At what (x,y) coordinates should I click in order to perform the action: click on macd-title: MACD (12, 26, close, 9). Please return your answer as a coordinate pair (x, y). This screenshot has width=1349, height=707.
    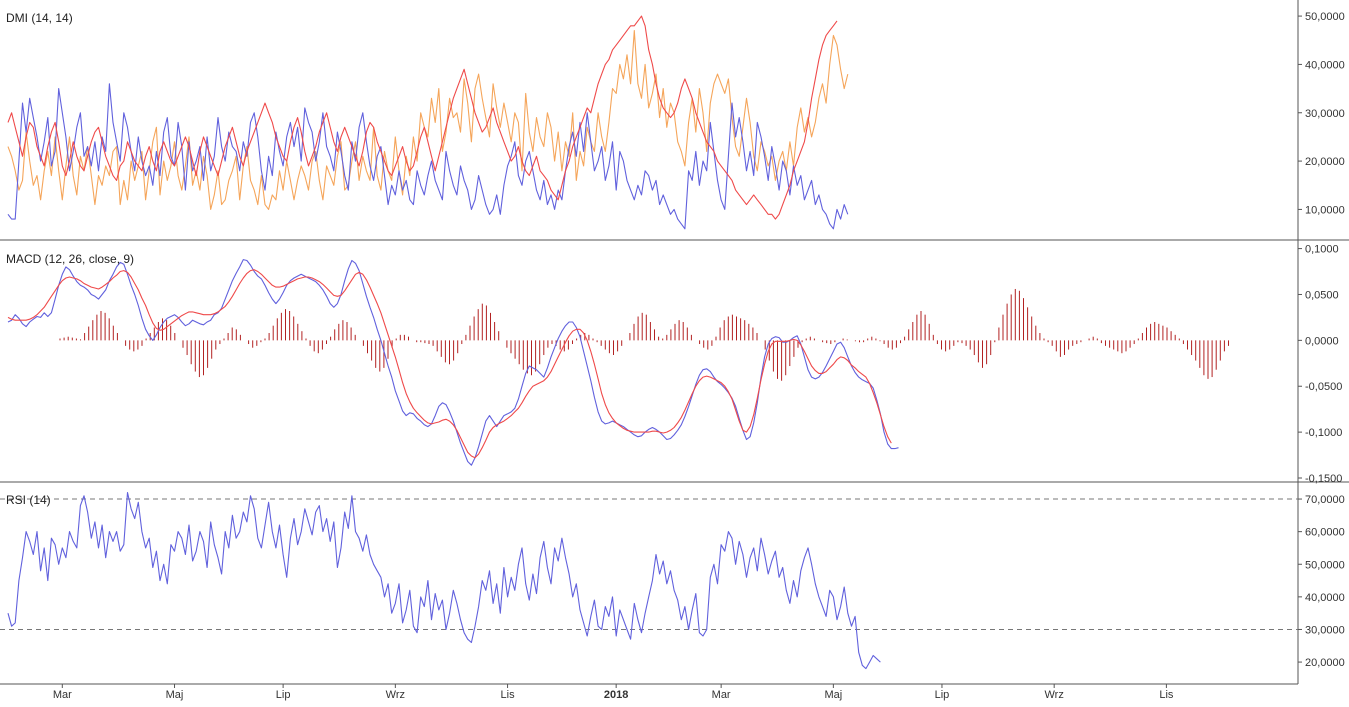
    Looking at the image, I should click on (70, 259).